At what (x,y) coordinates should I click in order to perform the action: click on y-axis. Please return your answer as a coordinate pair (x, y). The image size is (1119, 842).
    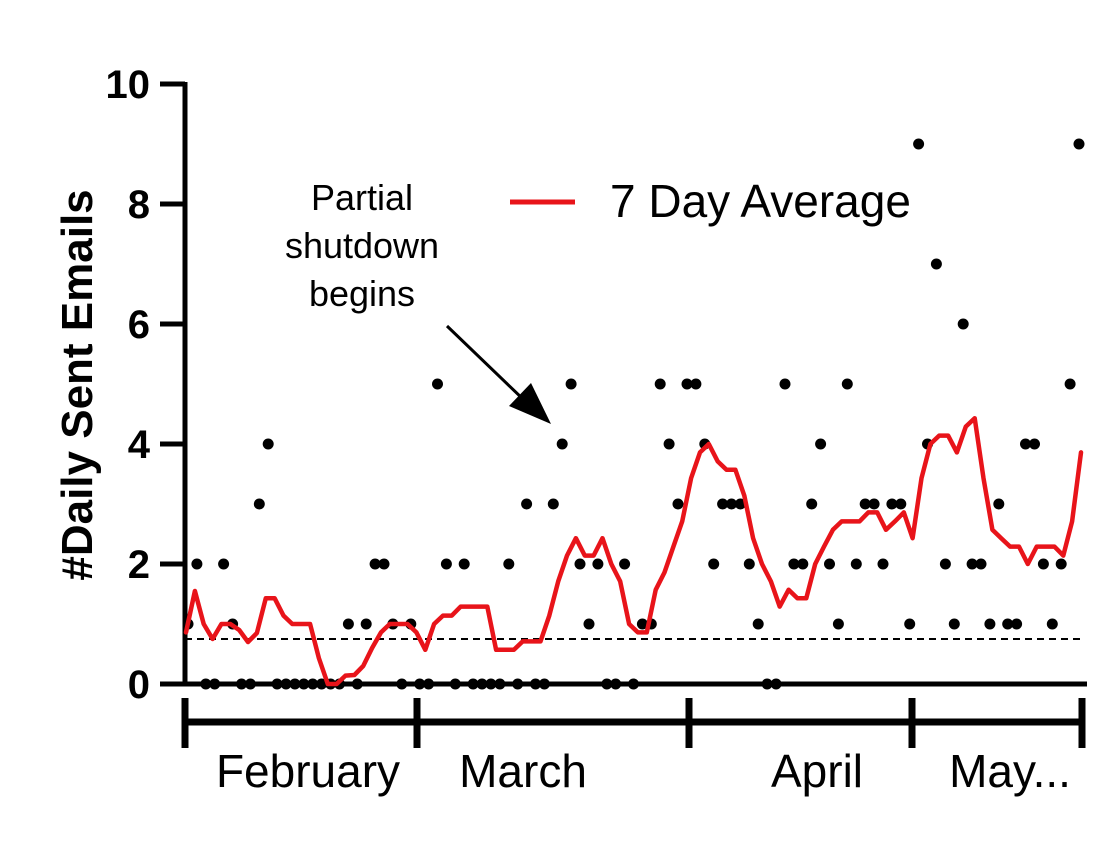
    Looking at the image, I should click on (174, 384).